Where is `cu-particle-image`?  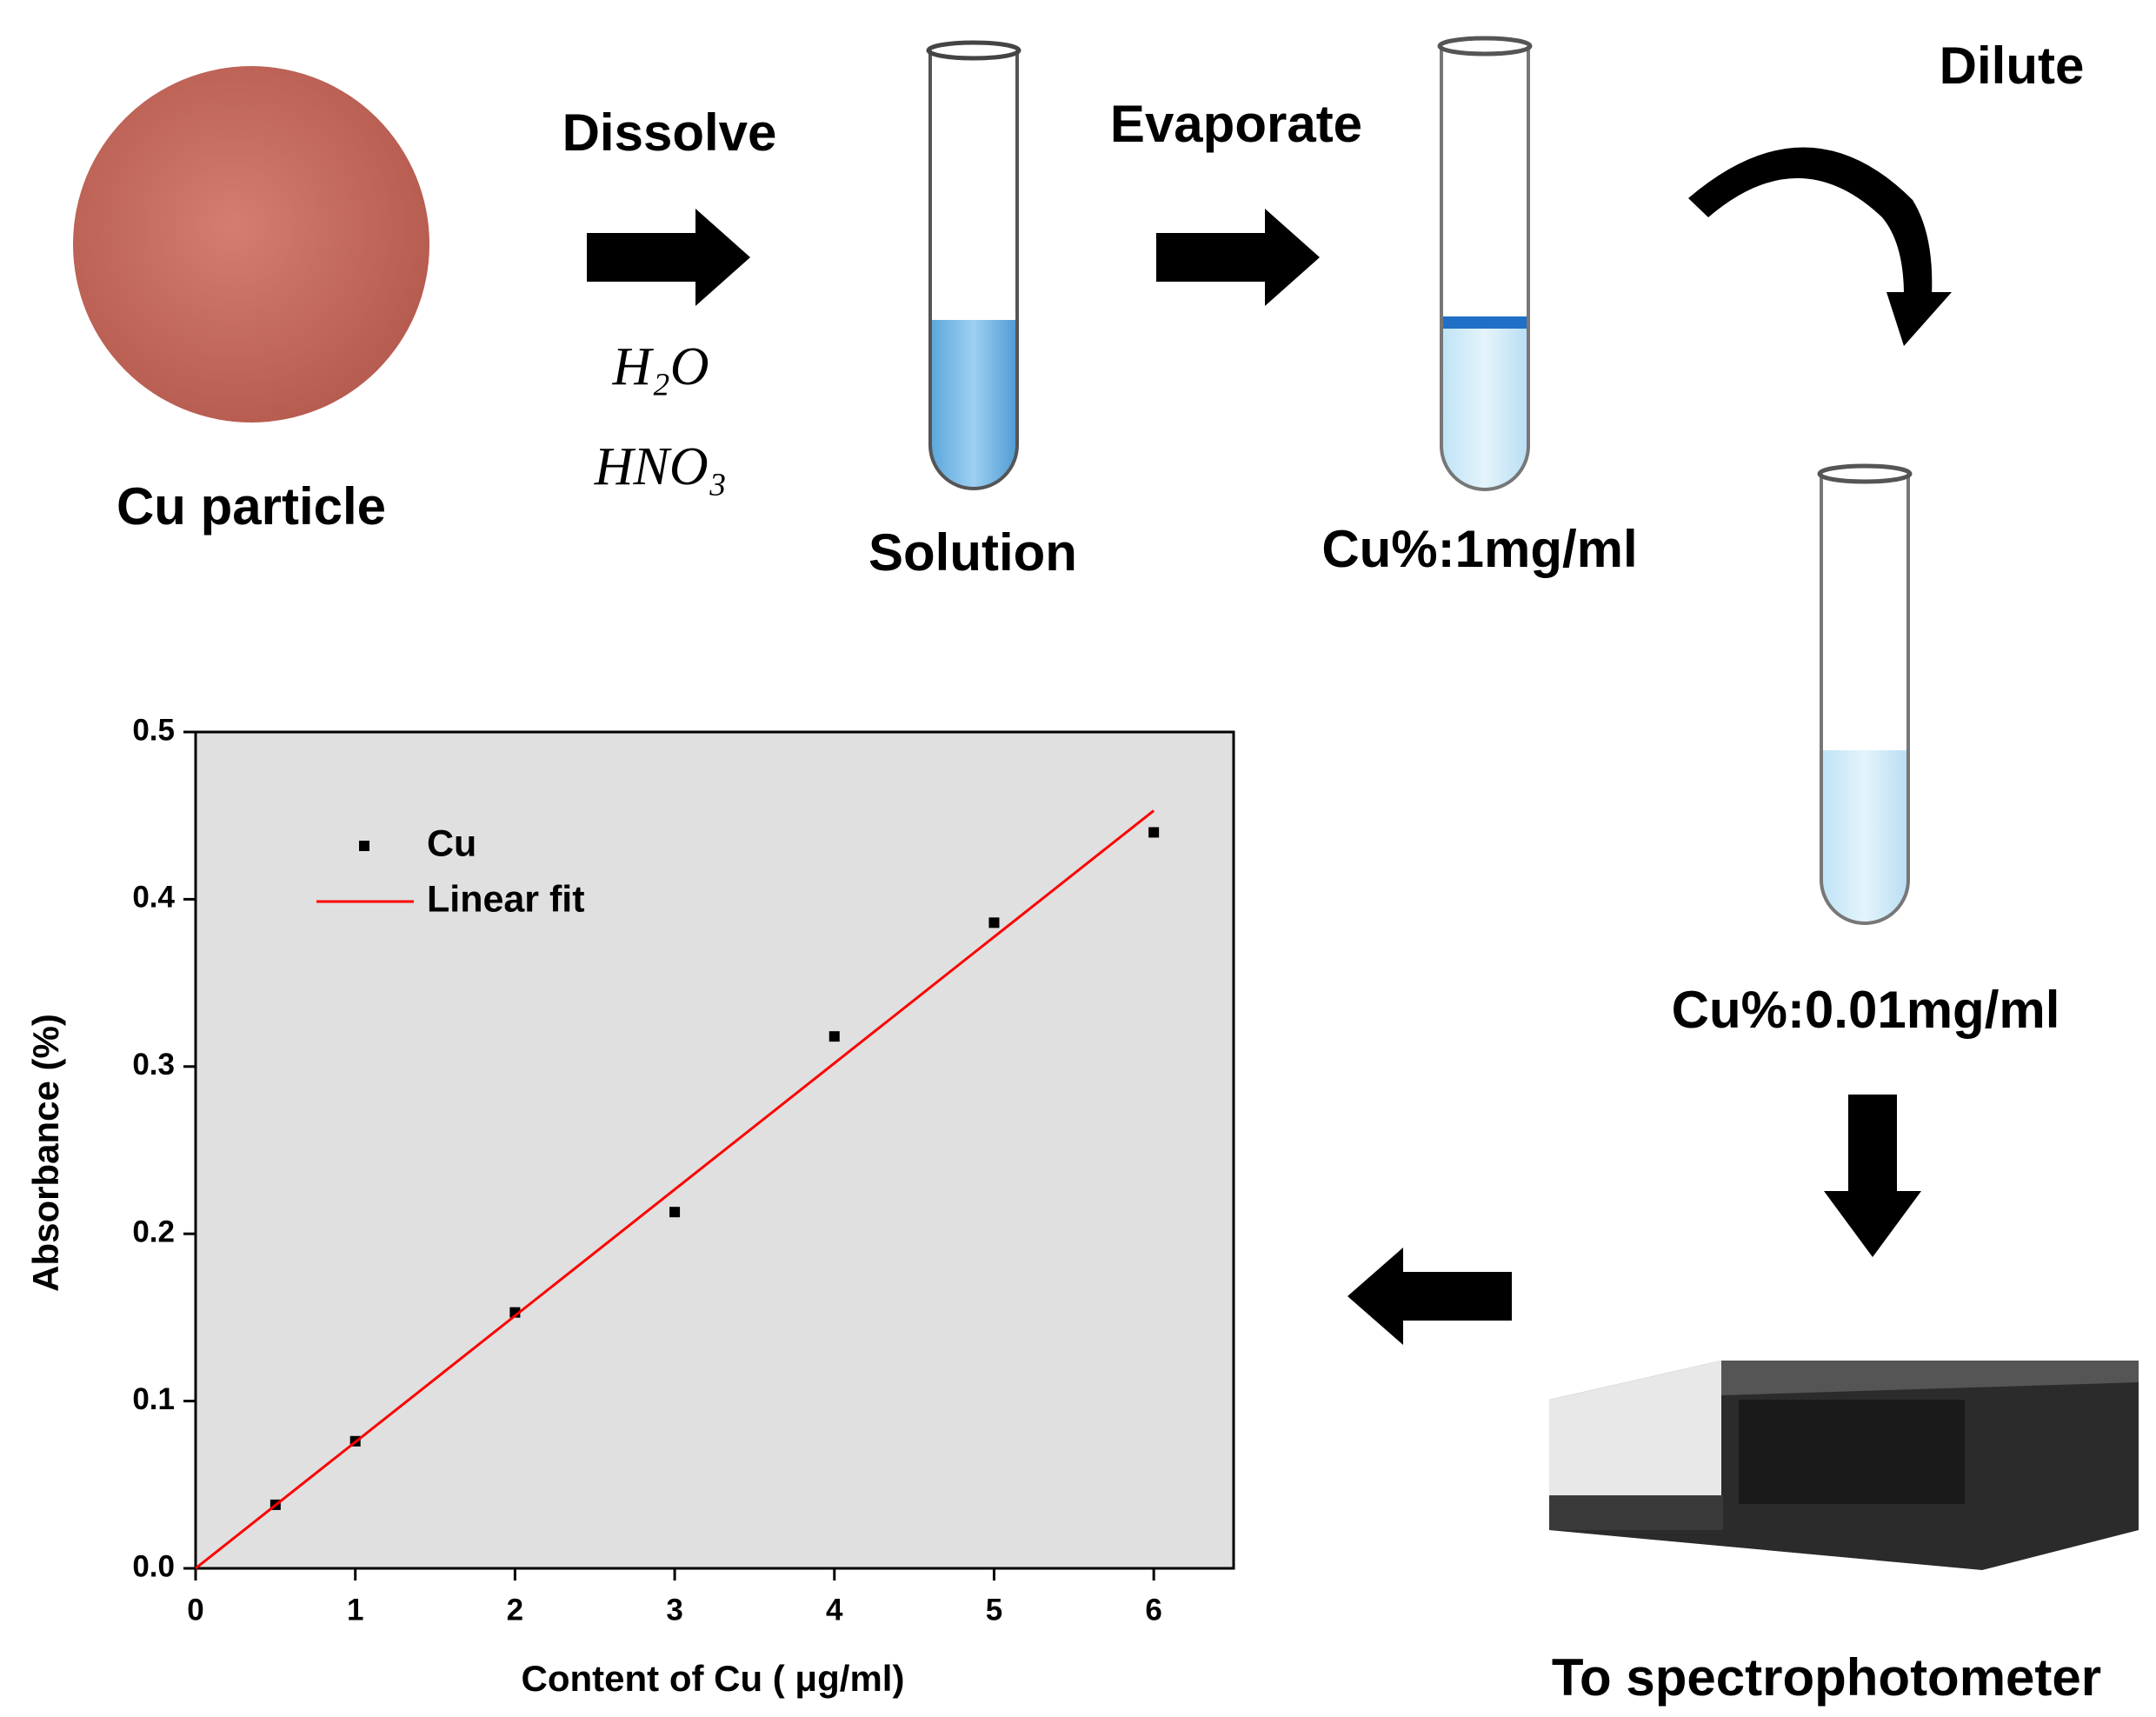
cu-particle-image is located at coordinates (251, 244).